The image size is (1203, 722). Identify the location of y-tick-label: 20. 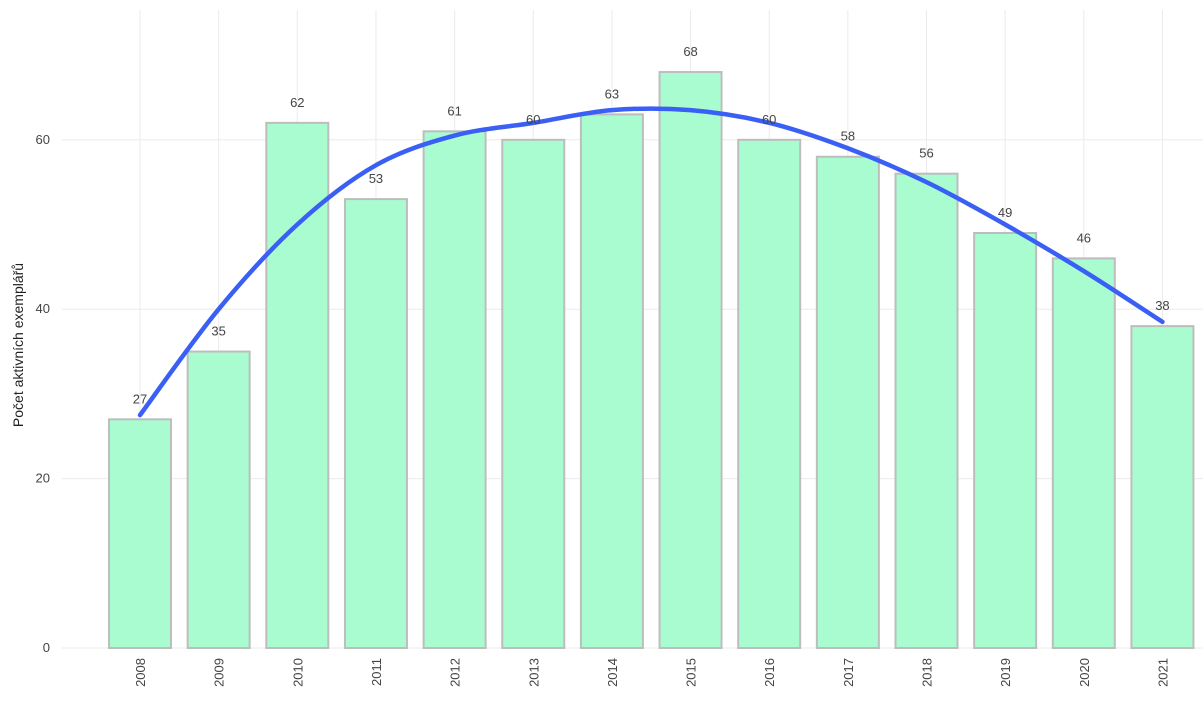
(43, 478).